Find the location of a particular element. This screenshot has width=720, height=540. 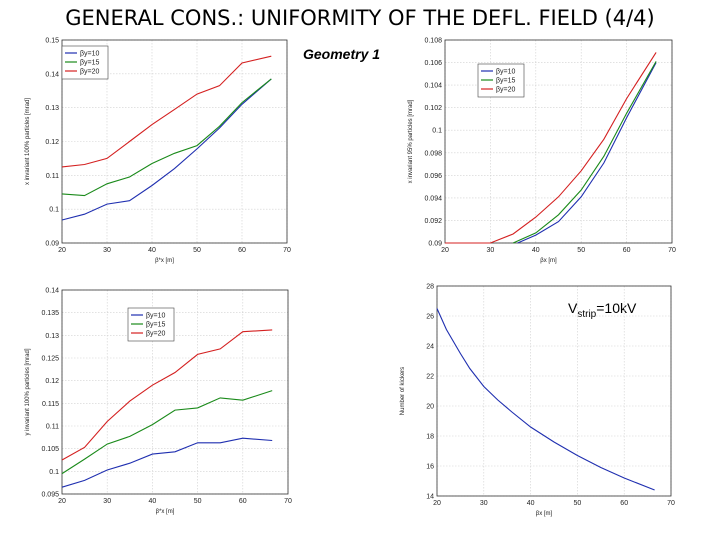

y-axis-label: x invariant 95% particles [mrad] is located at coordinates (411, 141).